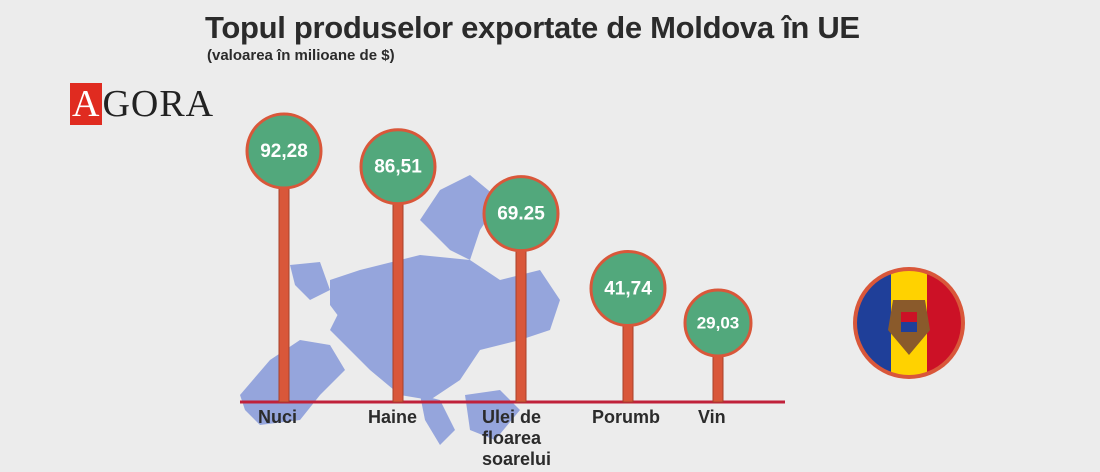  I want to click on value-label: 92,28, so click(284, 151).